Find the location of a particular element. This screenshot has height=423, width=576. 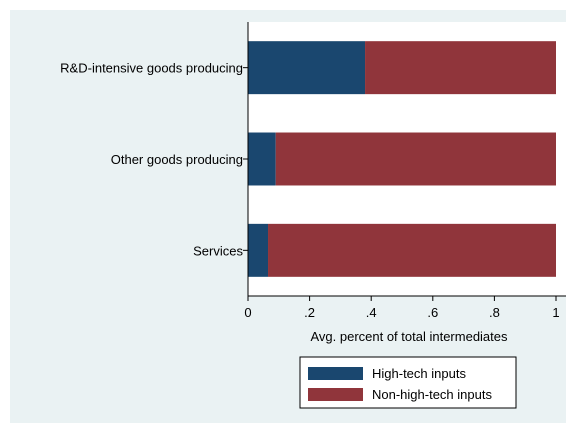

x-axis-title: Avg. percent of total intermediates is located at coordinates (409, 336).